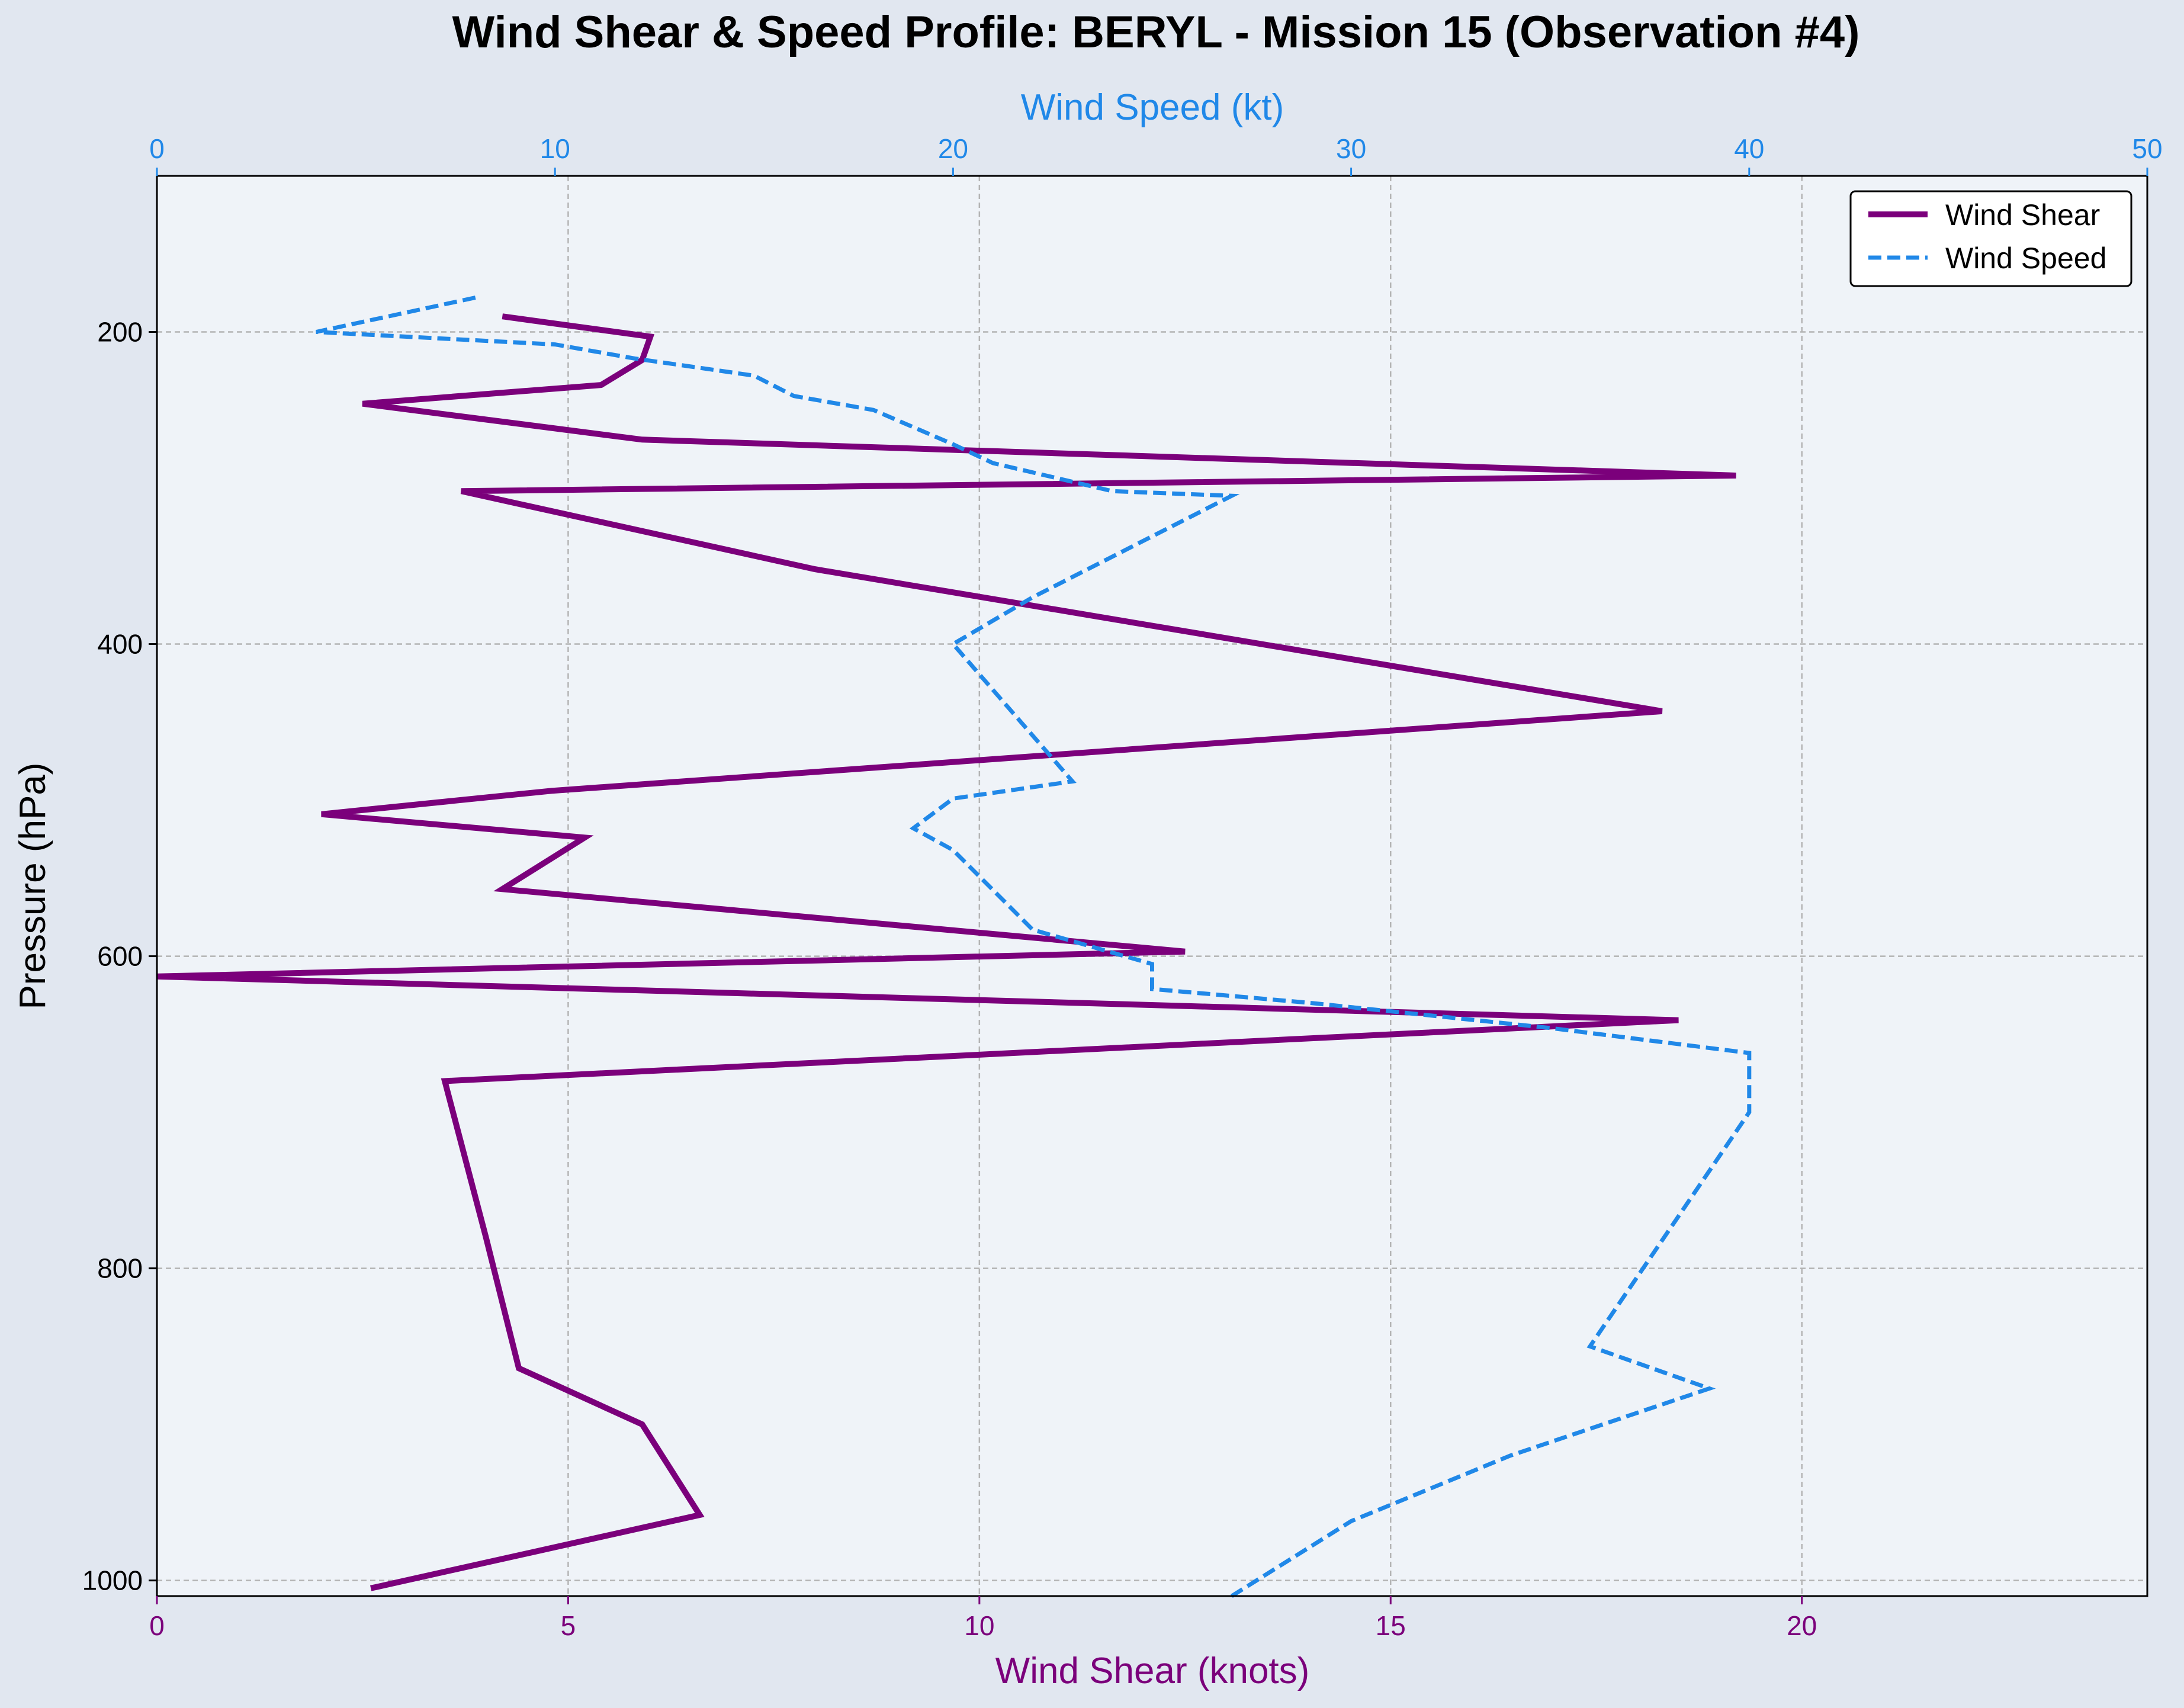 The width and height of the screenshot is (2184, 1708). What do you see at coordinates (157, 1625) in the screenshot?
I see `x-bottom-tick-label: 0` at bounding box center [157, 1625].